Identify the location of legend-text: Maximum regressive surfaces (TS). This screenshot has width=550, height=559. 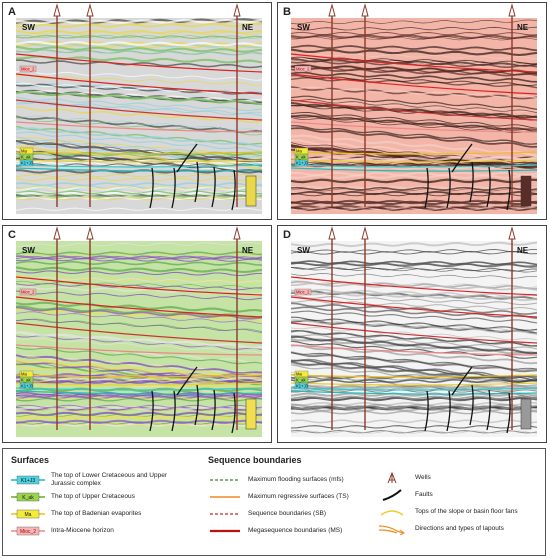
(298, 496).